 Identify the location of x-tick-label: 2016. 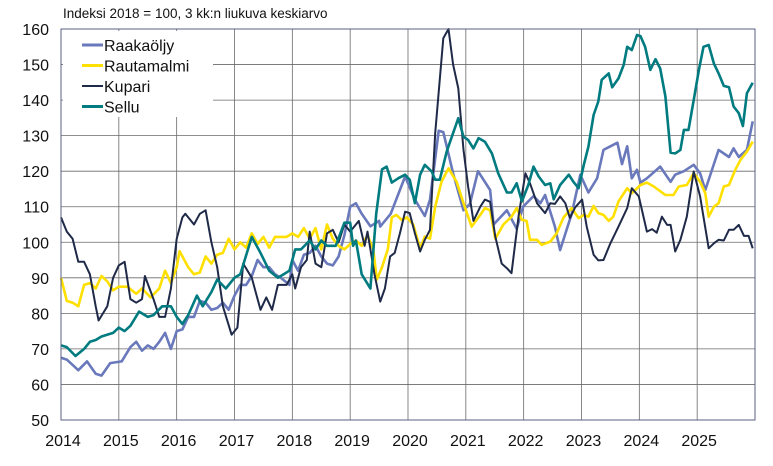
(179, 441).